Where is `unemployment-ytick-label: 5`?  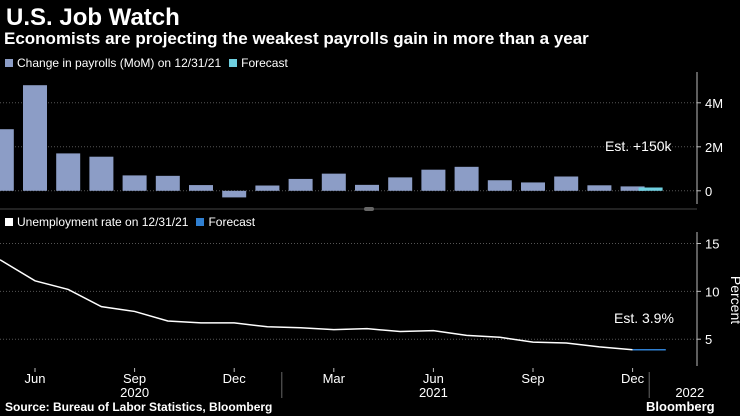 unemployment-ytick-label: 5 is located at coordinates (708, 339).